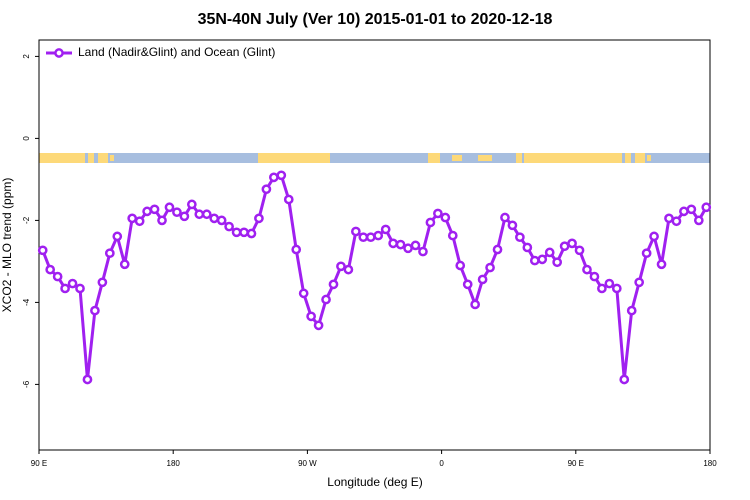  I want to click on land-ocean-strip, so click(374, 158).